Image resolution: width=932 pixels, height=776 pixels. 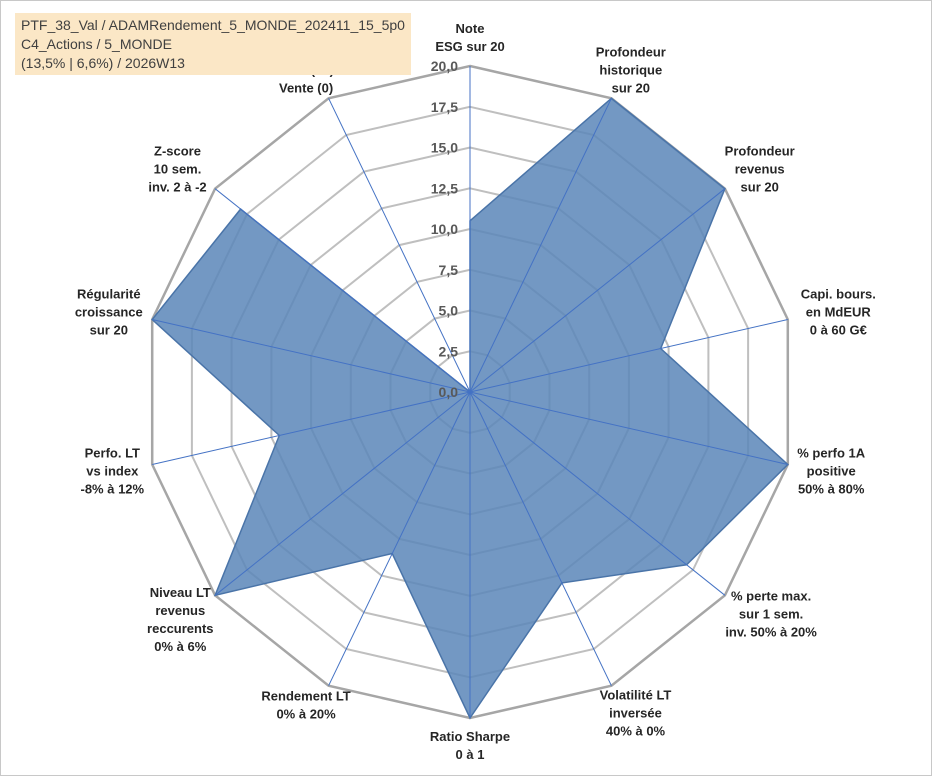 What do you see at coordinates (306, 87) in the screenshot?
I see `axis-label-line: Vente (0)` at bounding box center [306, 87].